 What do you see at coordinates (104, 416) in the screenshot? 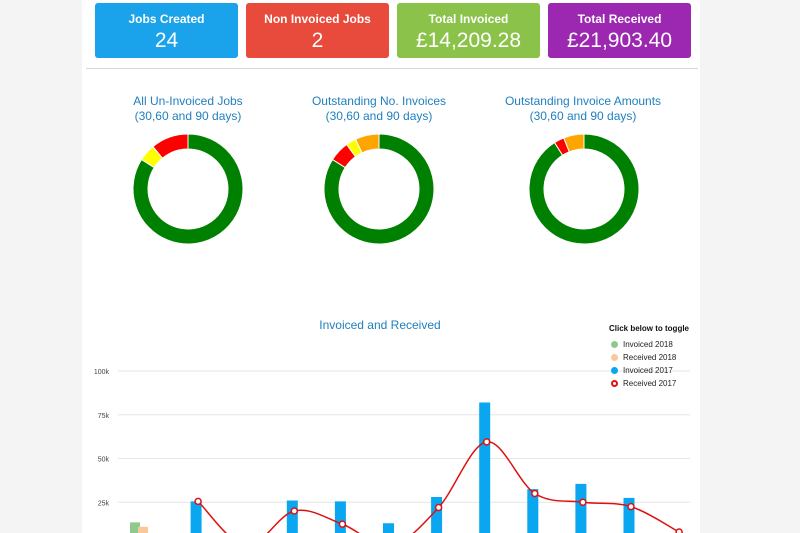
I see `y-tick-label: 75k` at bounding box center [104, 416].